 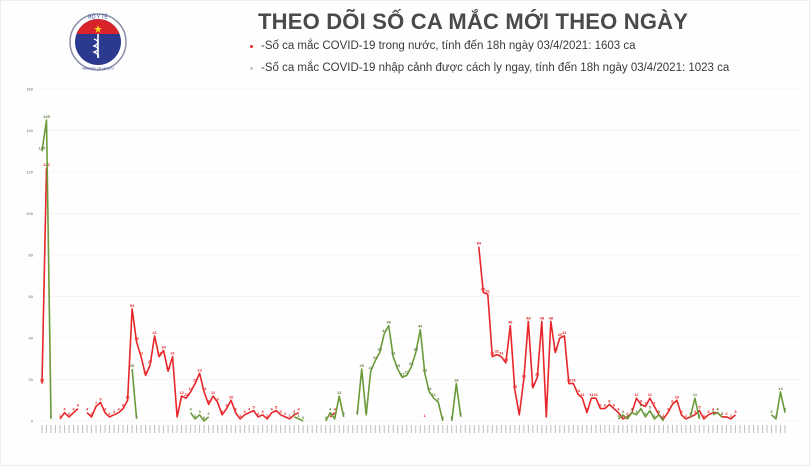 I want to click on legend-domestic-marker-icon, so click(x=251, y=46).